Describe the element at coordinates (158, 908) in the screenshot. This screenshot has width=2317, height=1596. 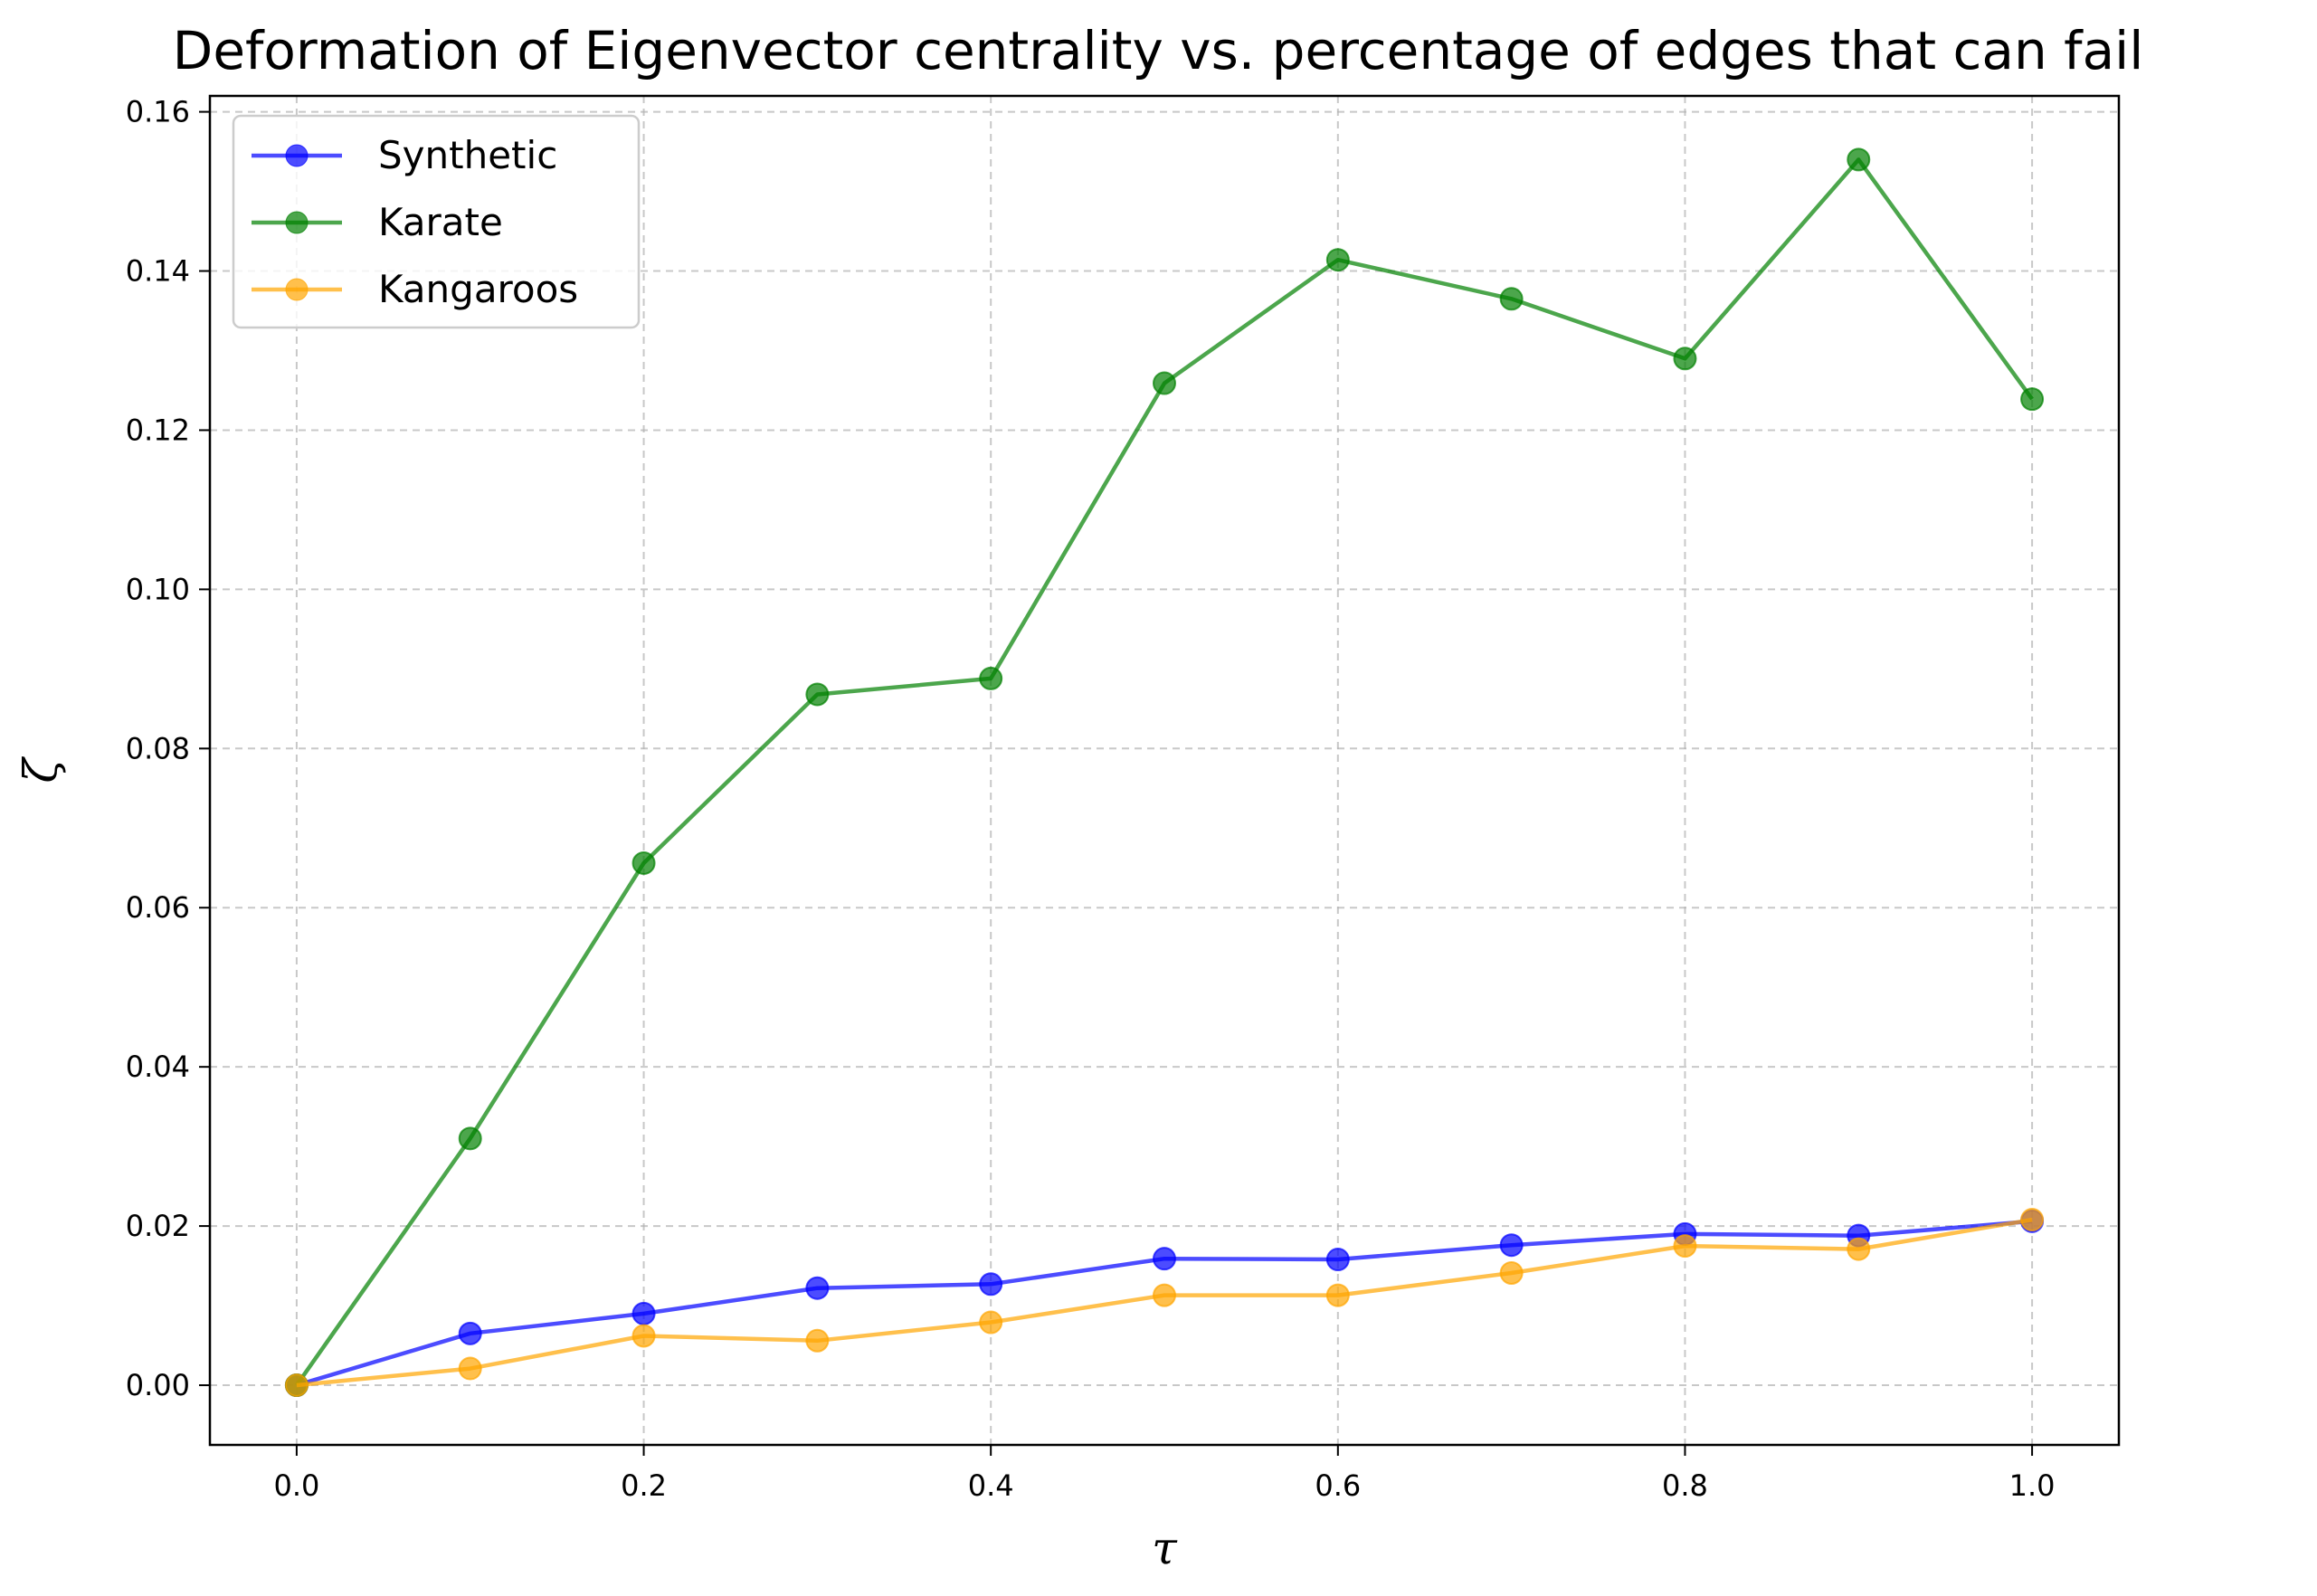
I see `y-tick-label: 0.06` at that location.